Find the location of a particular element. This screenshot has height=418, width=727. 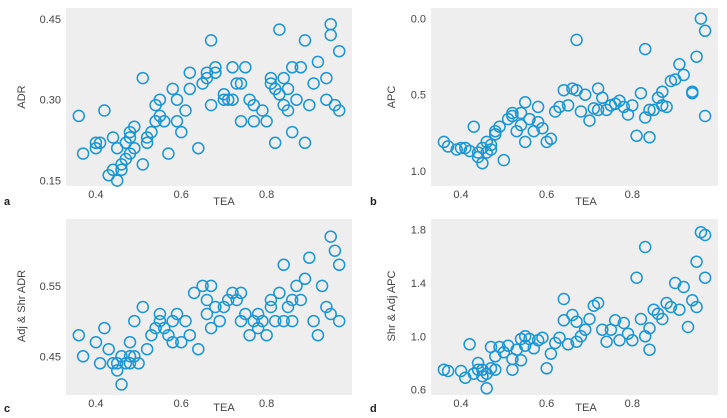

panel-a-y-tick-label: 0.30 is located at coordinates (50, 101).